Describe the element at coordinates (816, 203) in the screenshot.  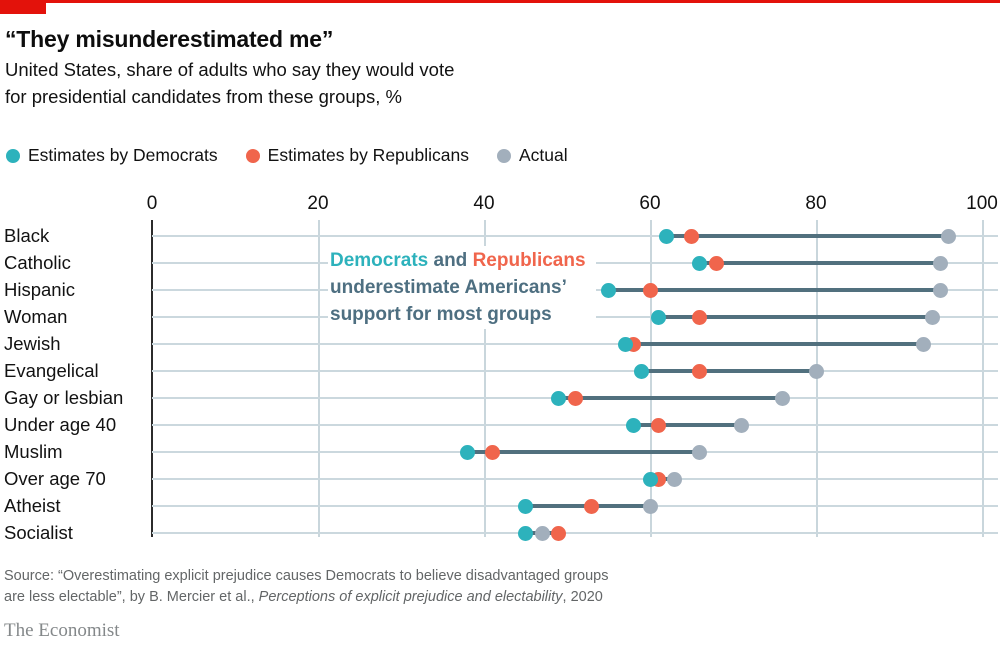
I see `x-tick-label: 80` at that location.